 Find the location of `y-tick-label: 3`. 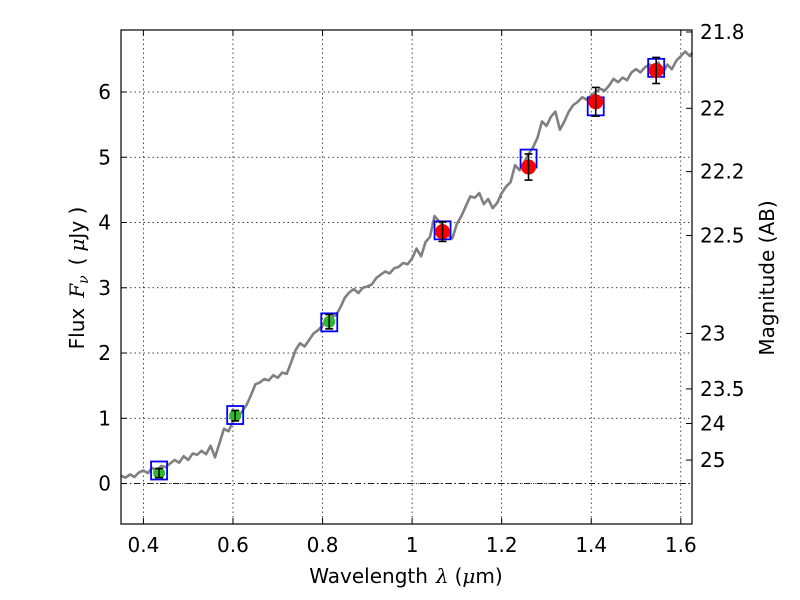

y-tick-label: 3 is located at coordinates (104, 288).